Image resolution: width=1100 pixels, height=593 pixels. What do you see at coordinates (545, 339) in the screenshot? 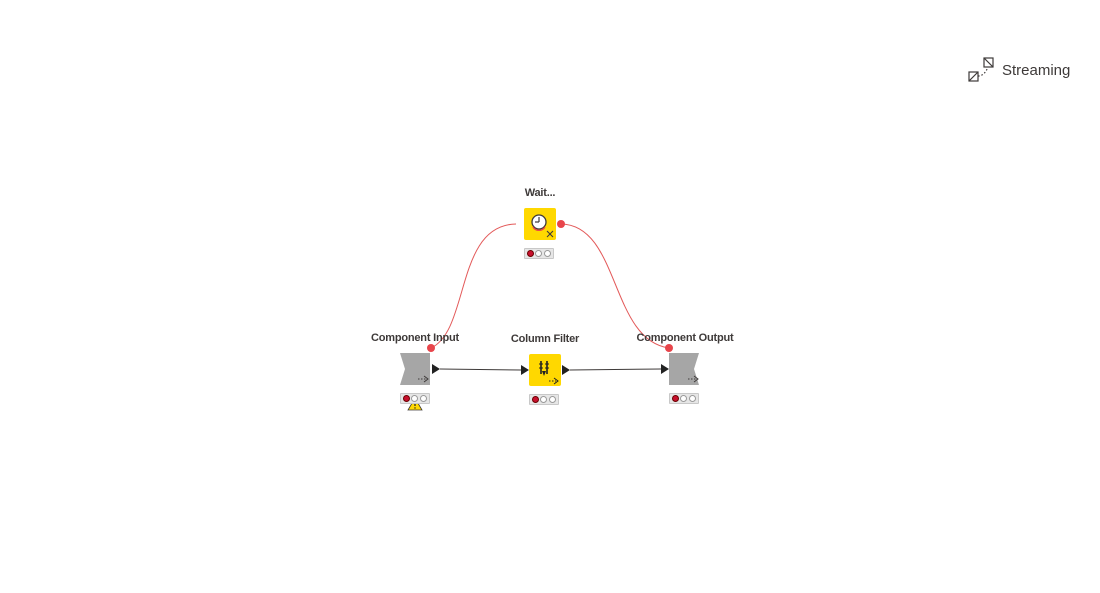
I see `node-label-column-filter: Column Filter` at bounding box center [545, 339].